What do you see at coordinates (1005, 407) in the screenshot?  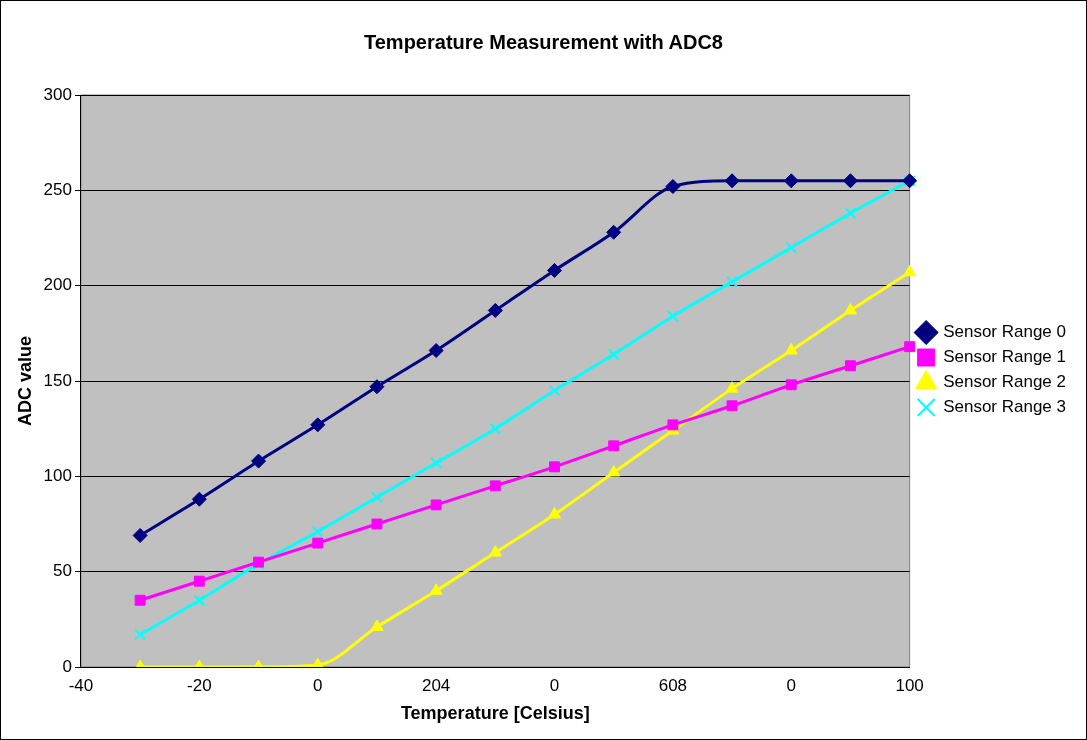 I see `legend-label: Sensor Range 3` at bounding box center [1005, 407].